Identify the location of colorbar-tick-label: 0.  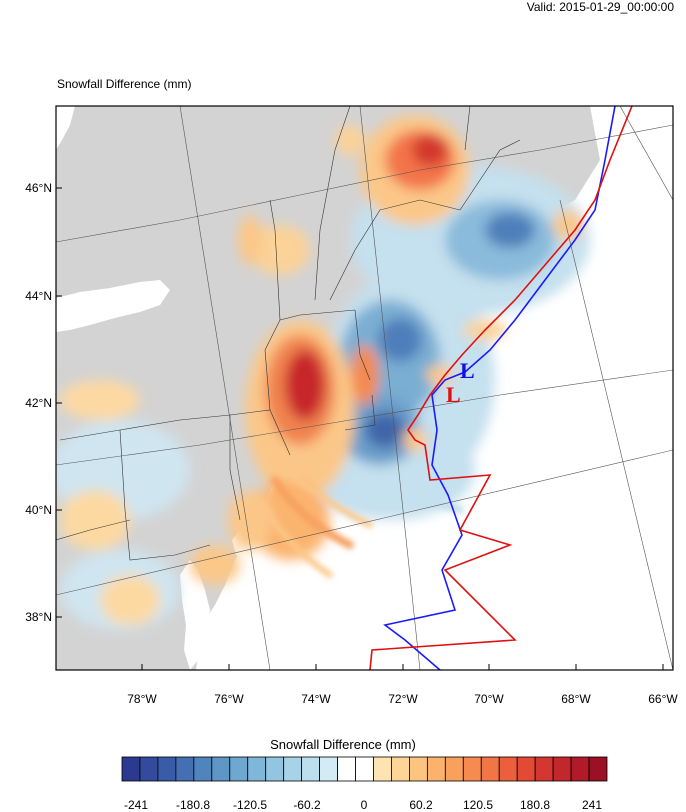
(364, 805).